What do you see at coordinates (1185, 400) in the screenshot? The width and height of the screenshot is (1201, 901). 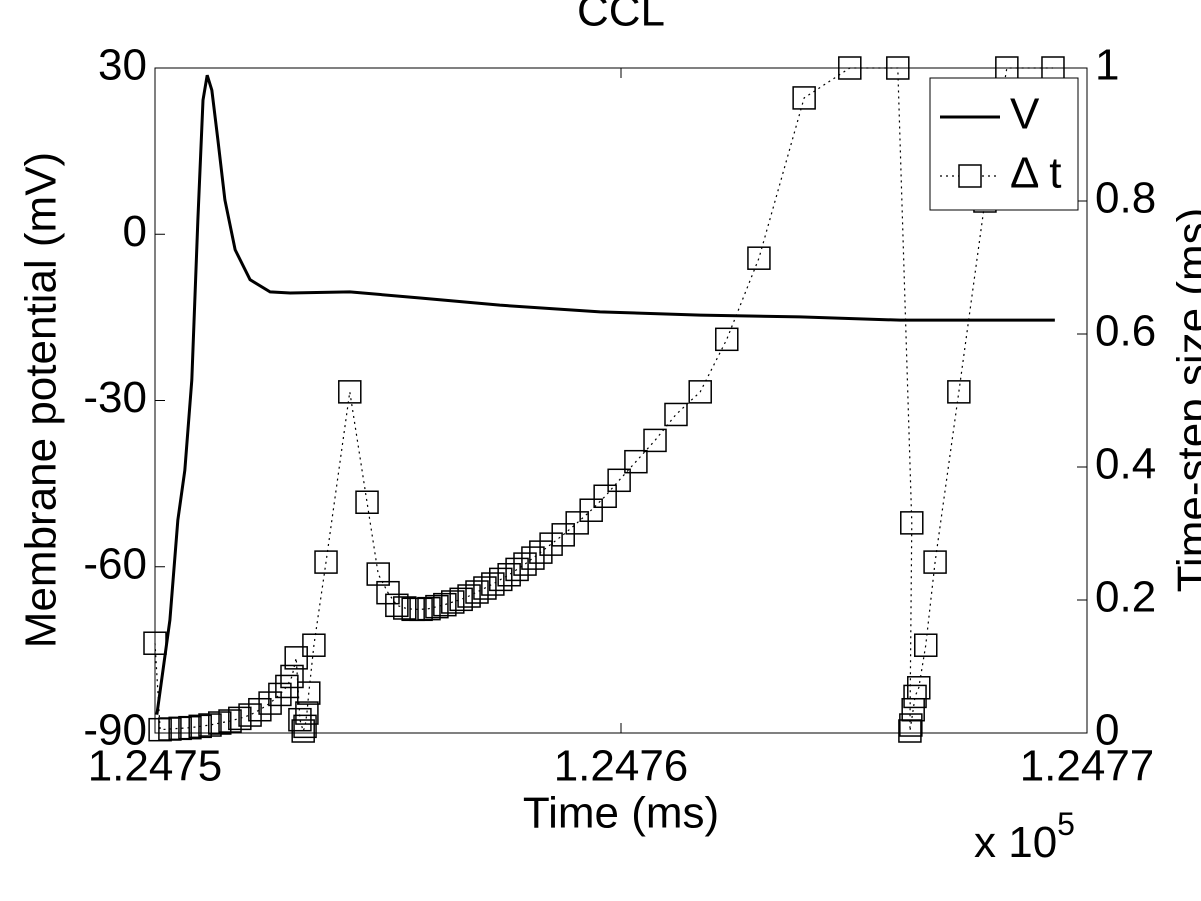 I see `y2-axis-label: Time-step size (ms)` at bounding box center [1185, 400].